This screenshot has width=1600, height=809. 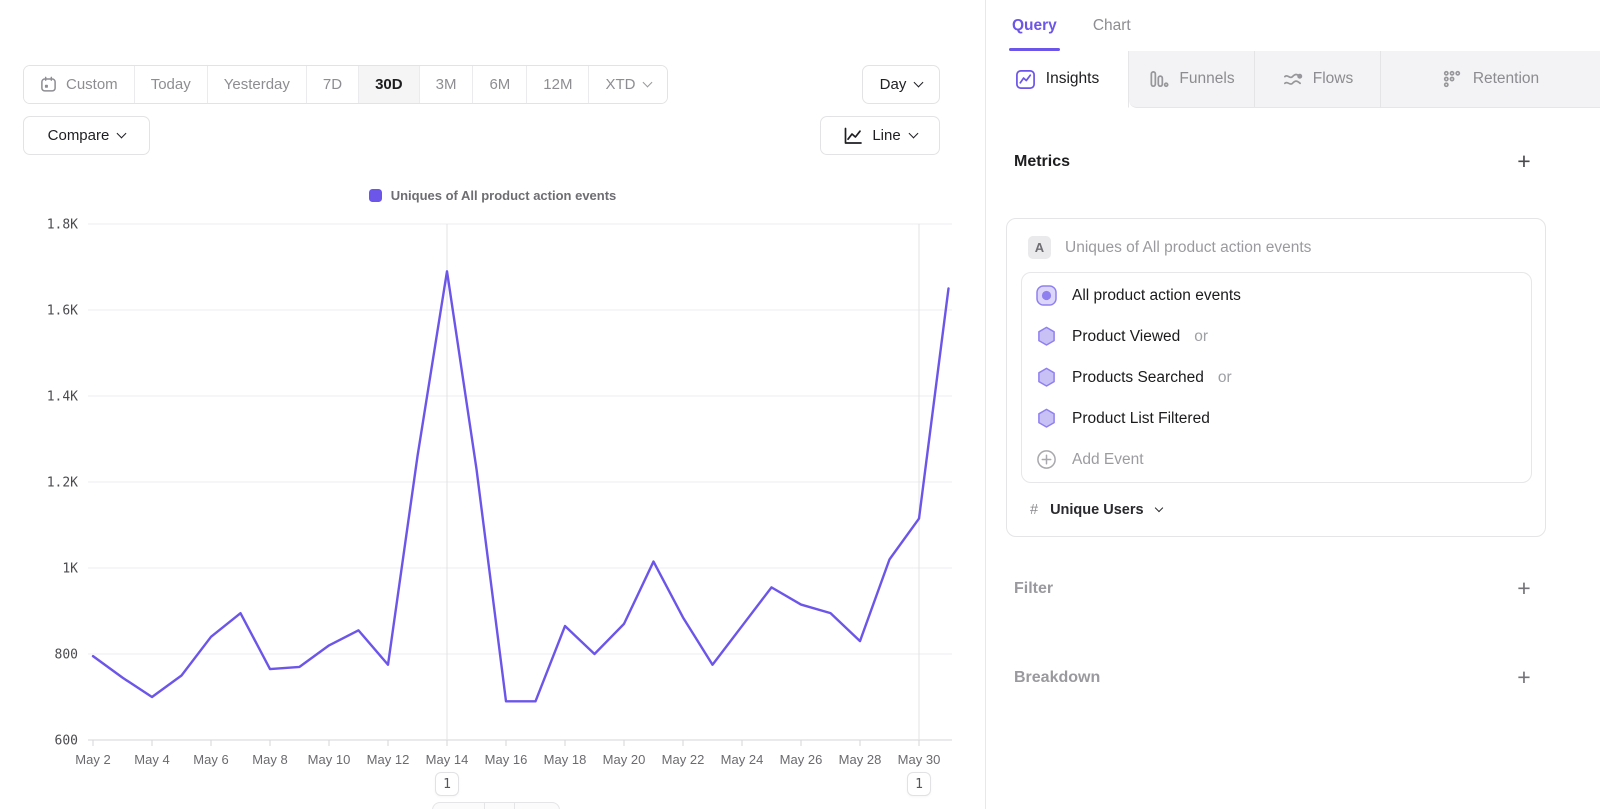 I want to click on event-row-all-product-action-events: All product action events, so click(x=1276, y=295).